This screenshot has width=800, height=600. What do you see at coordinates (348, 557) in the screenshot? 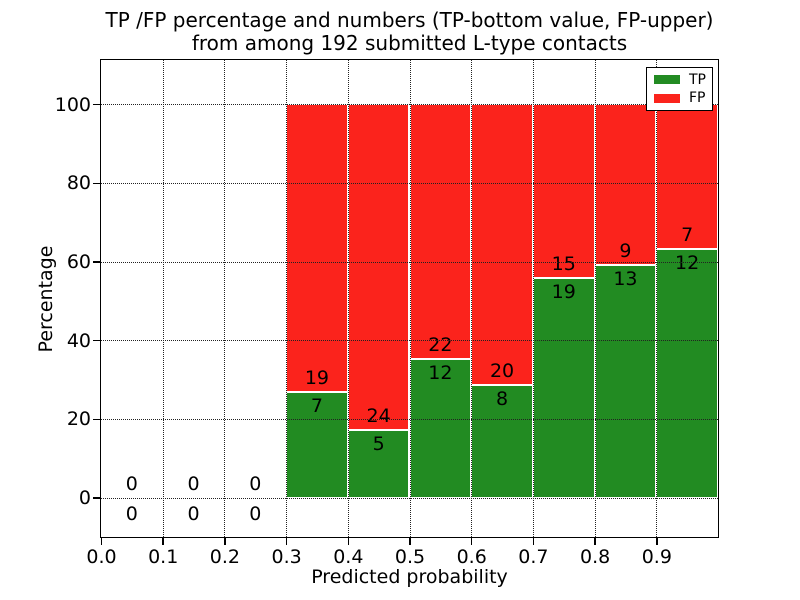
I see `x-tick-label: 0.4` at bounding box center [348, 557].